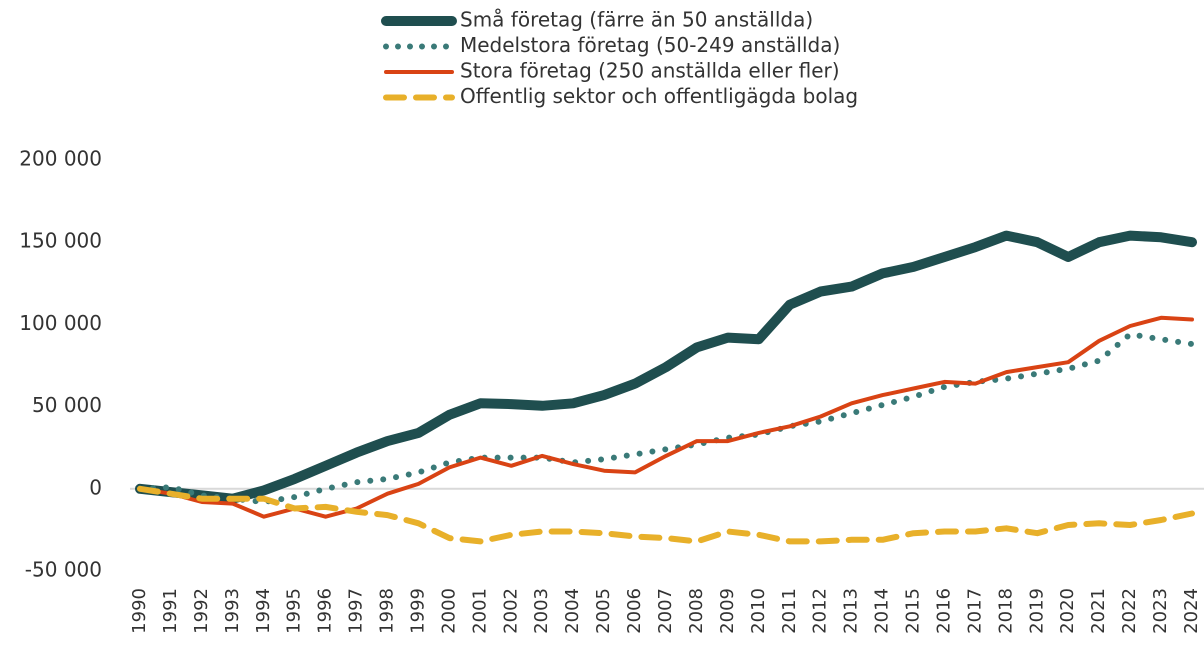 The image size is (1204, 645). What do you see at coordinates (541, 611) in the screenshot?
I see `x-tick-label: 2003` at bounding box center [541, 611].